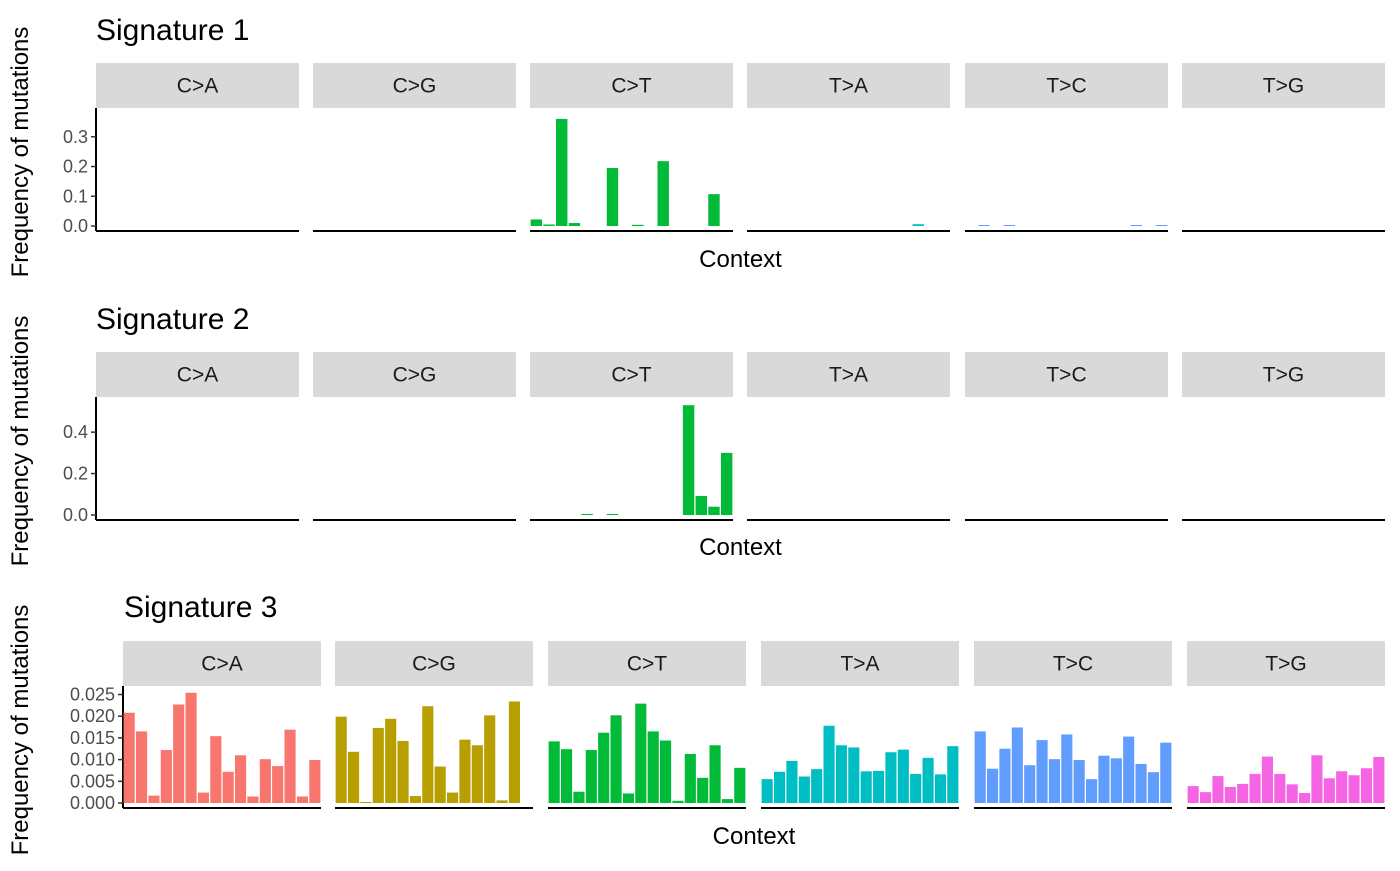 The width and height of the screenshot is (1400, 871). Describe the element at coordinates (222, 725) in the screenshot. I see `facet-panel-ctoa: C>A` at that location.